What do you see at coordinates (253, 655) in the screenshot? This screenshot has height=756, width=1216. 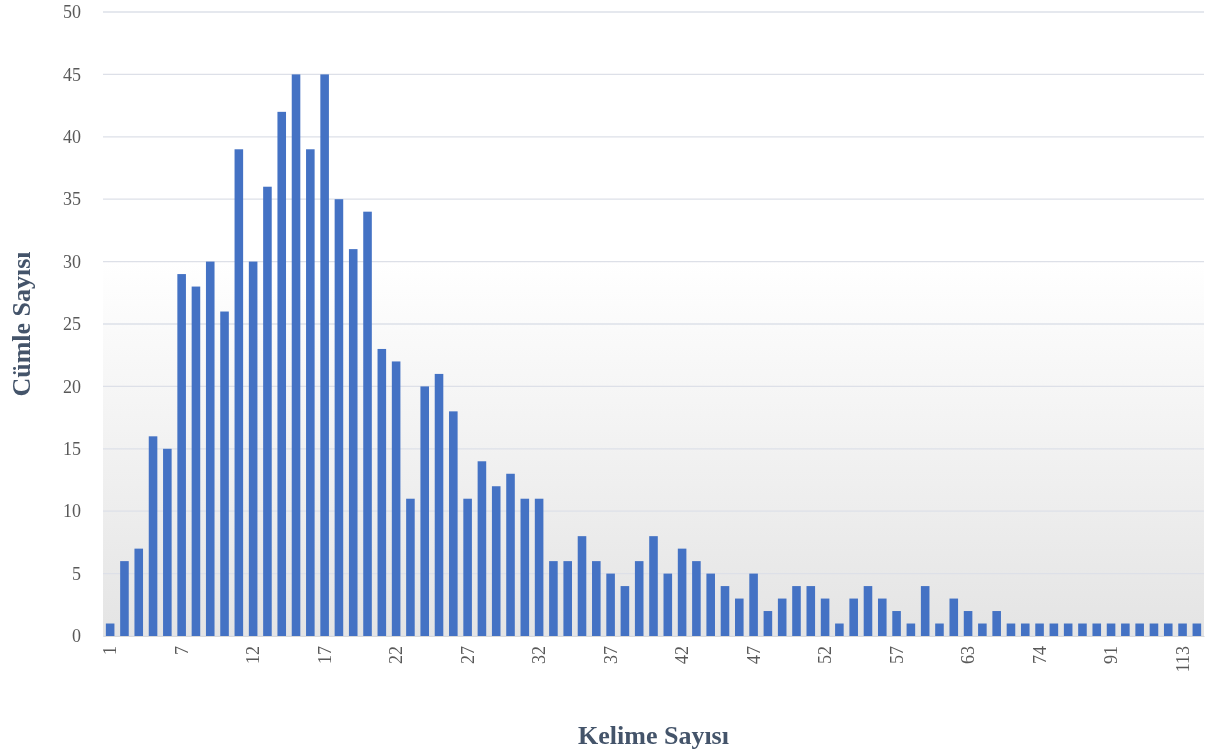 I see `x-tick-label: 12` at bounding box center [253, 655].